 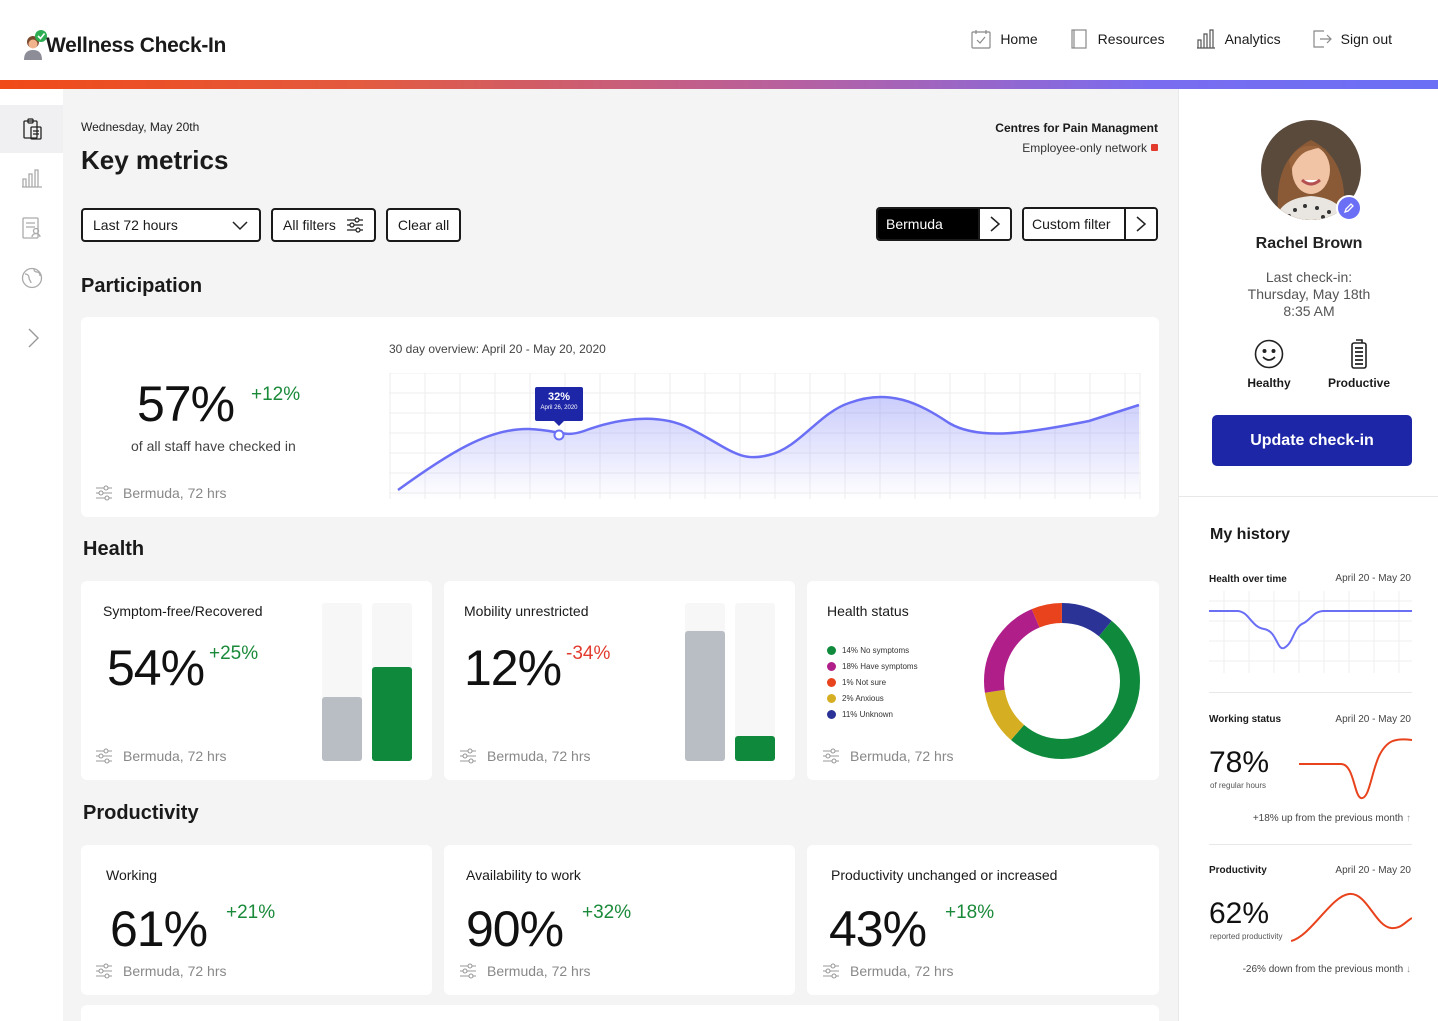 What do you see at coordinates (423, 225) in the screenshot?
I see `clear-all-button: Clear all` at bounding box center [423, 225].